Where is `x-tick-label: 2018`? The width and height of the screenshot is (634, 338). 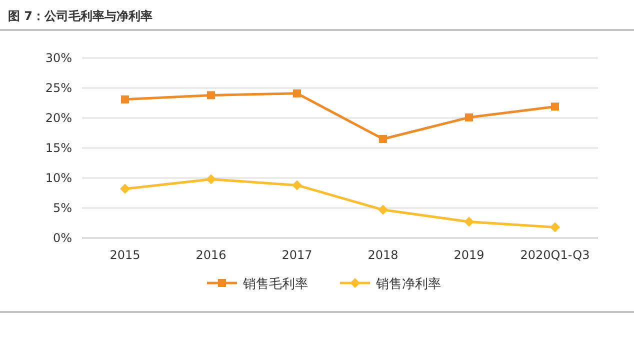
x-tick-label: 2018 is located at coordinates (383, 255).